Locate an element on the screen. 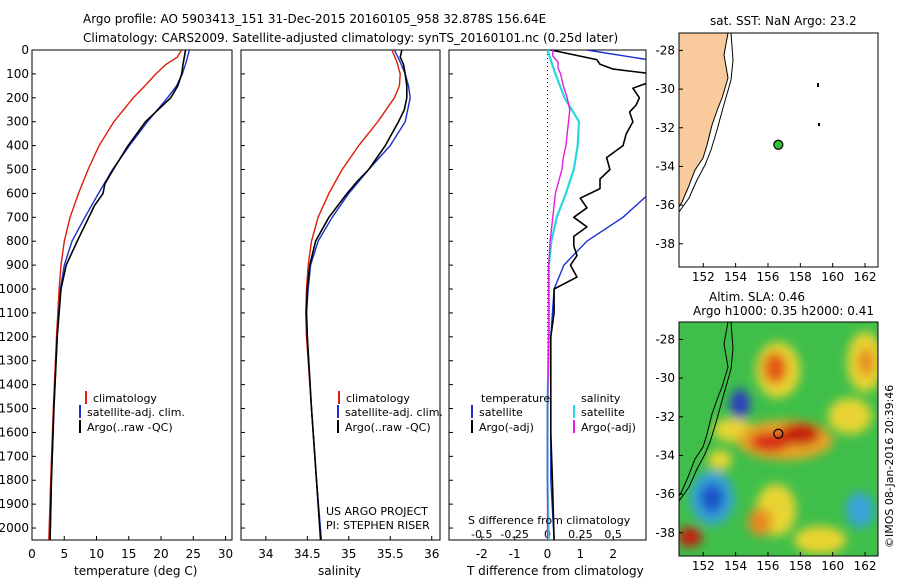  series-t-argo is located at coordinates (597, 295).